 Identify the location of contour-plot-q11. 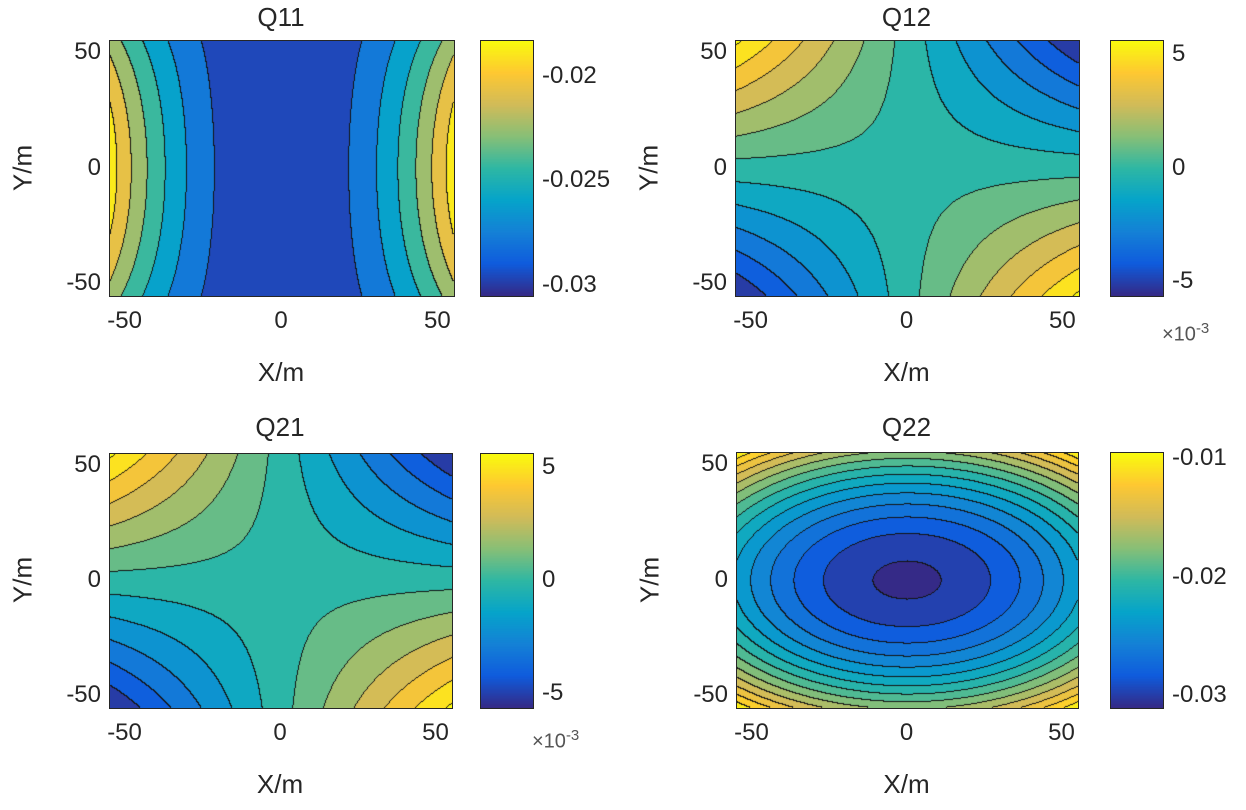
(282, 168).